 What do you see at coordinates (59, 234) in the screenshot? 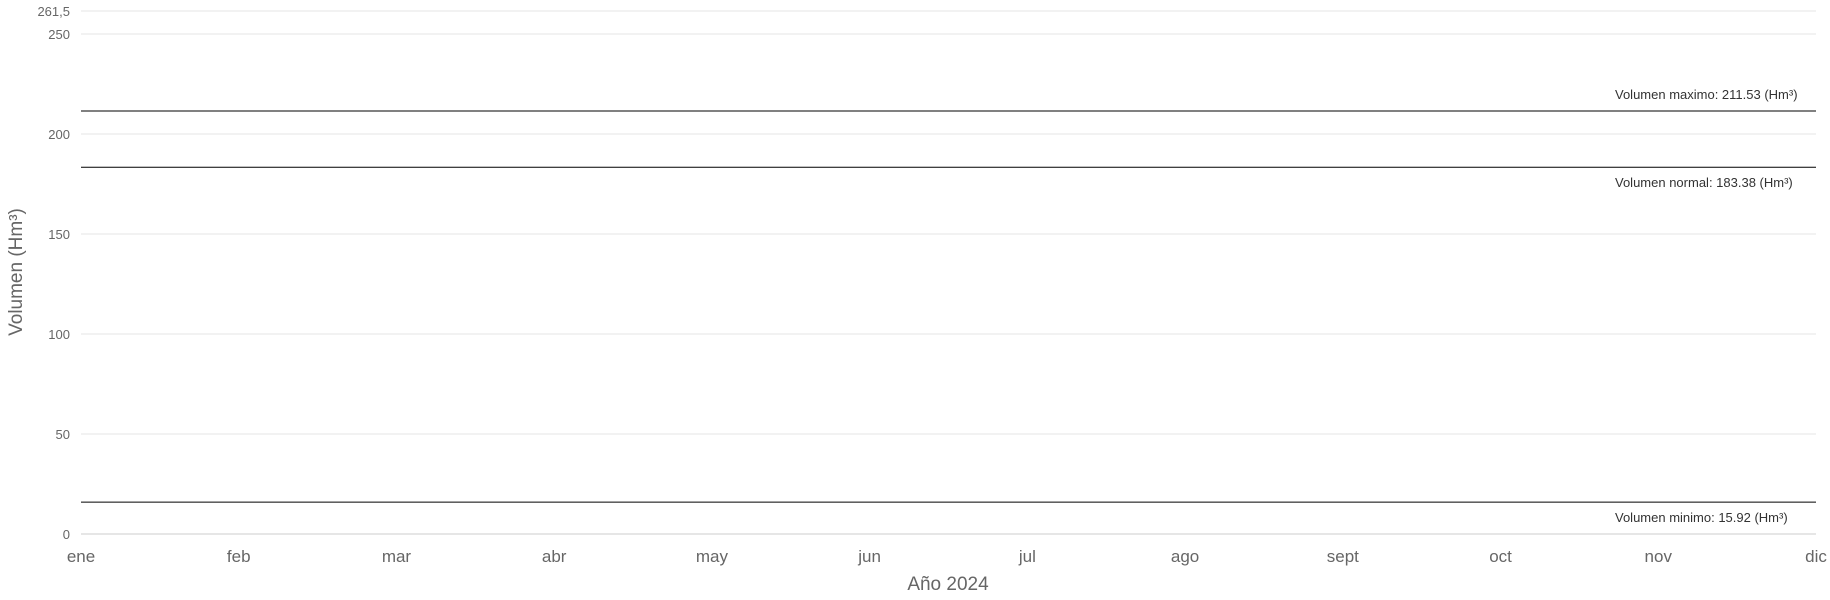
I see `y-tick-label: 150` at bounding box center [59, 234].